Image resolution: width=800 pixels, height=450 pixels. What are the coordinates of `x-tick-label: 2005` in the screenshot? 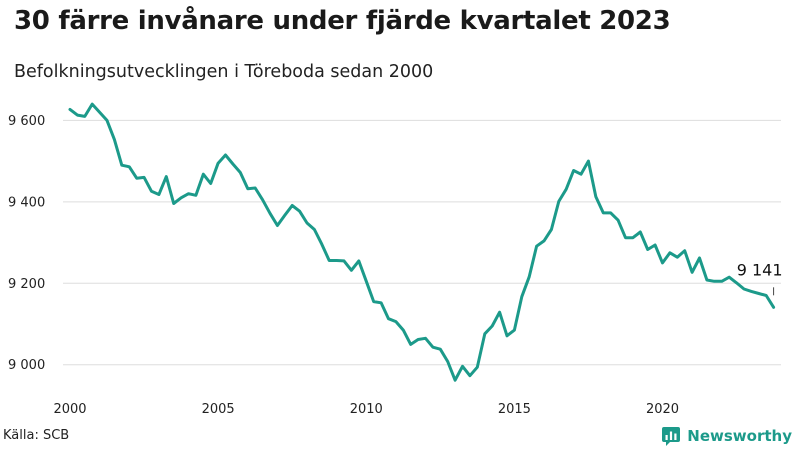 It's located at (218, 409).